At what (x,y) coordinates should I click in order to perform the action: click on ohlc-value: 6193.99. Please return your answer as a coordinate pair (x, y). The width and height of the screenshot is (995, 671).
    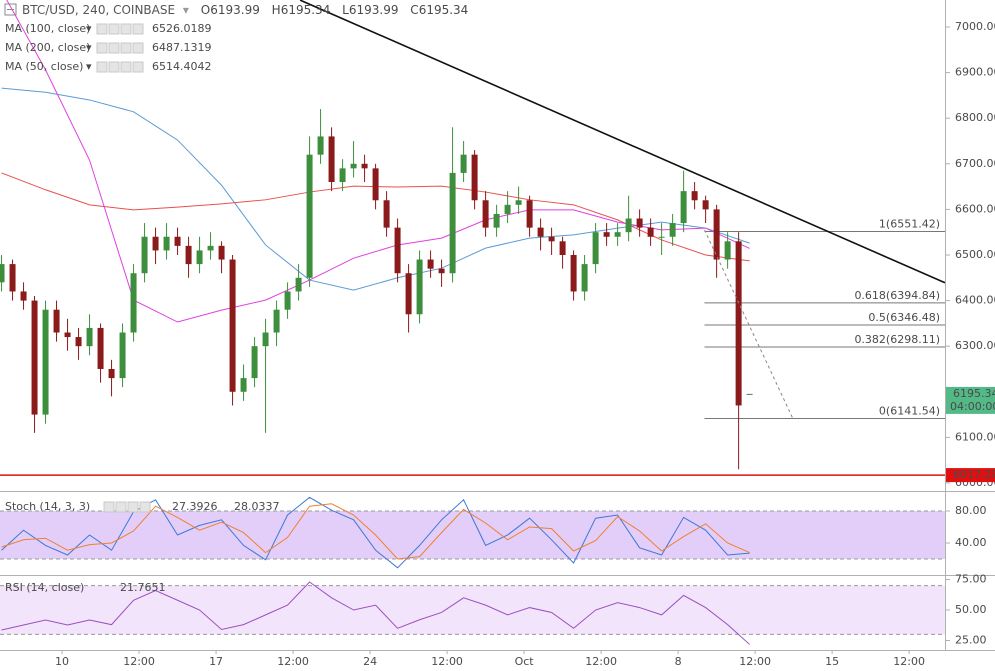
    Looking at the image, I should click on (374, 10).